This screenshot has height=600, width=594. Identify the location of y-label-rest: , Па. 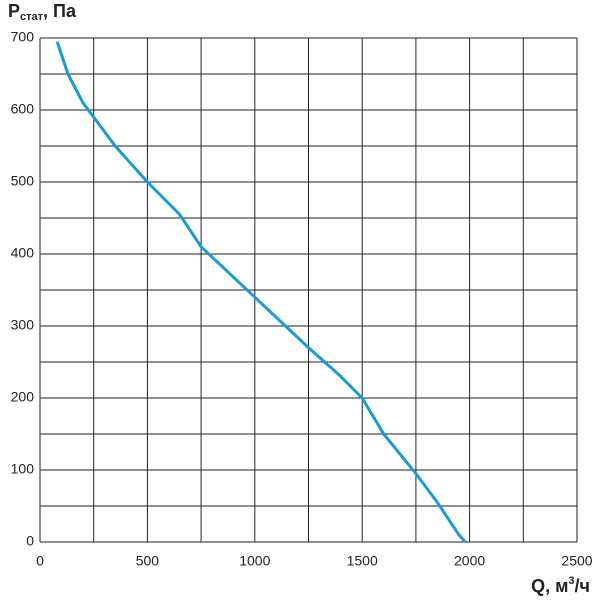
(60, 11).